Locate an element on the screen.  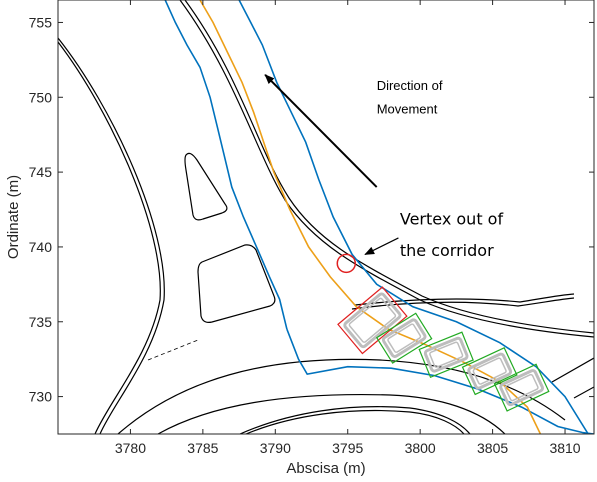
annotation-vertex-line2: the corridor is located at coordinates (447, 250).